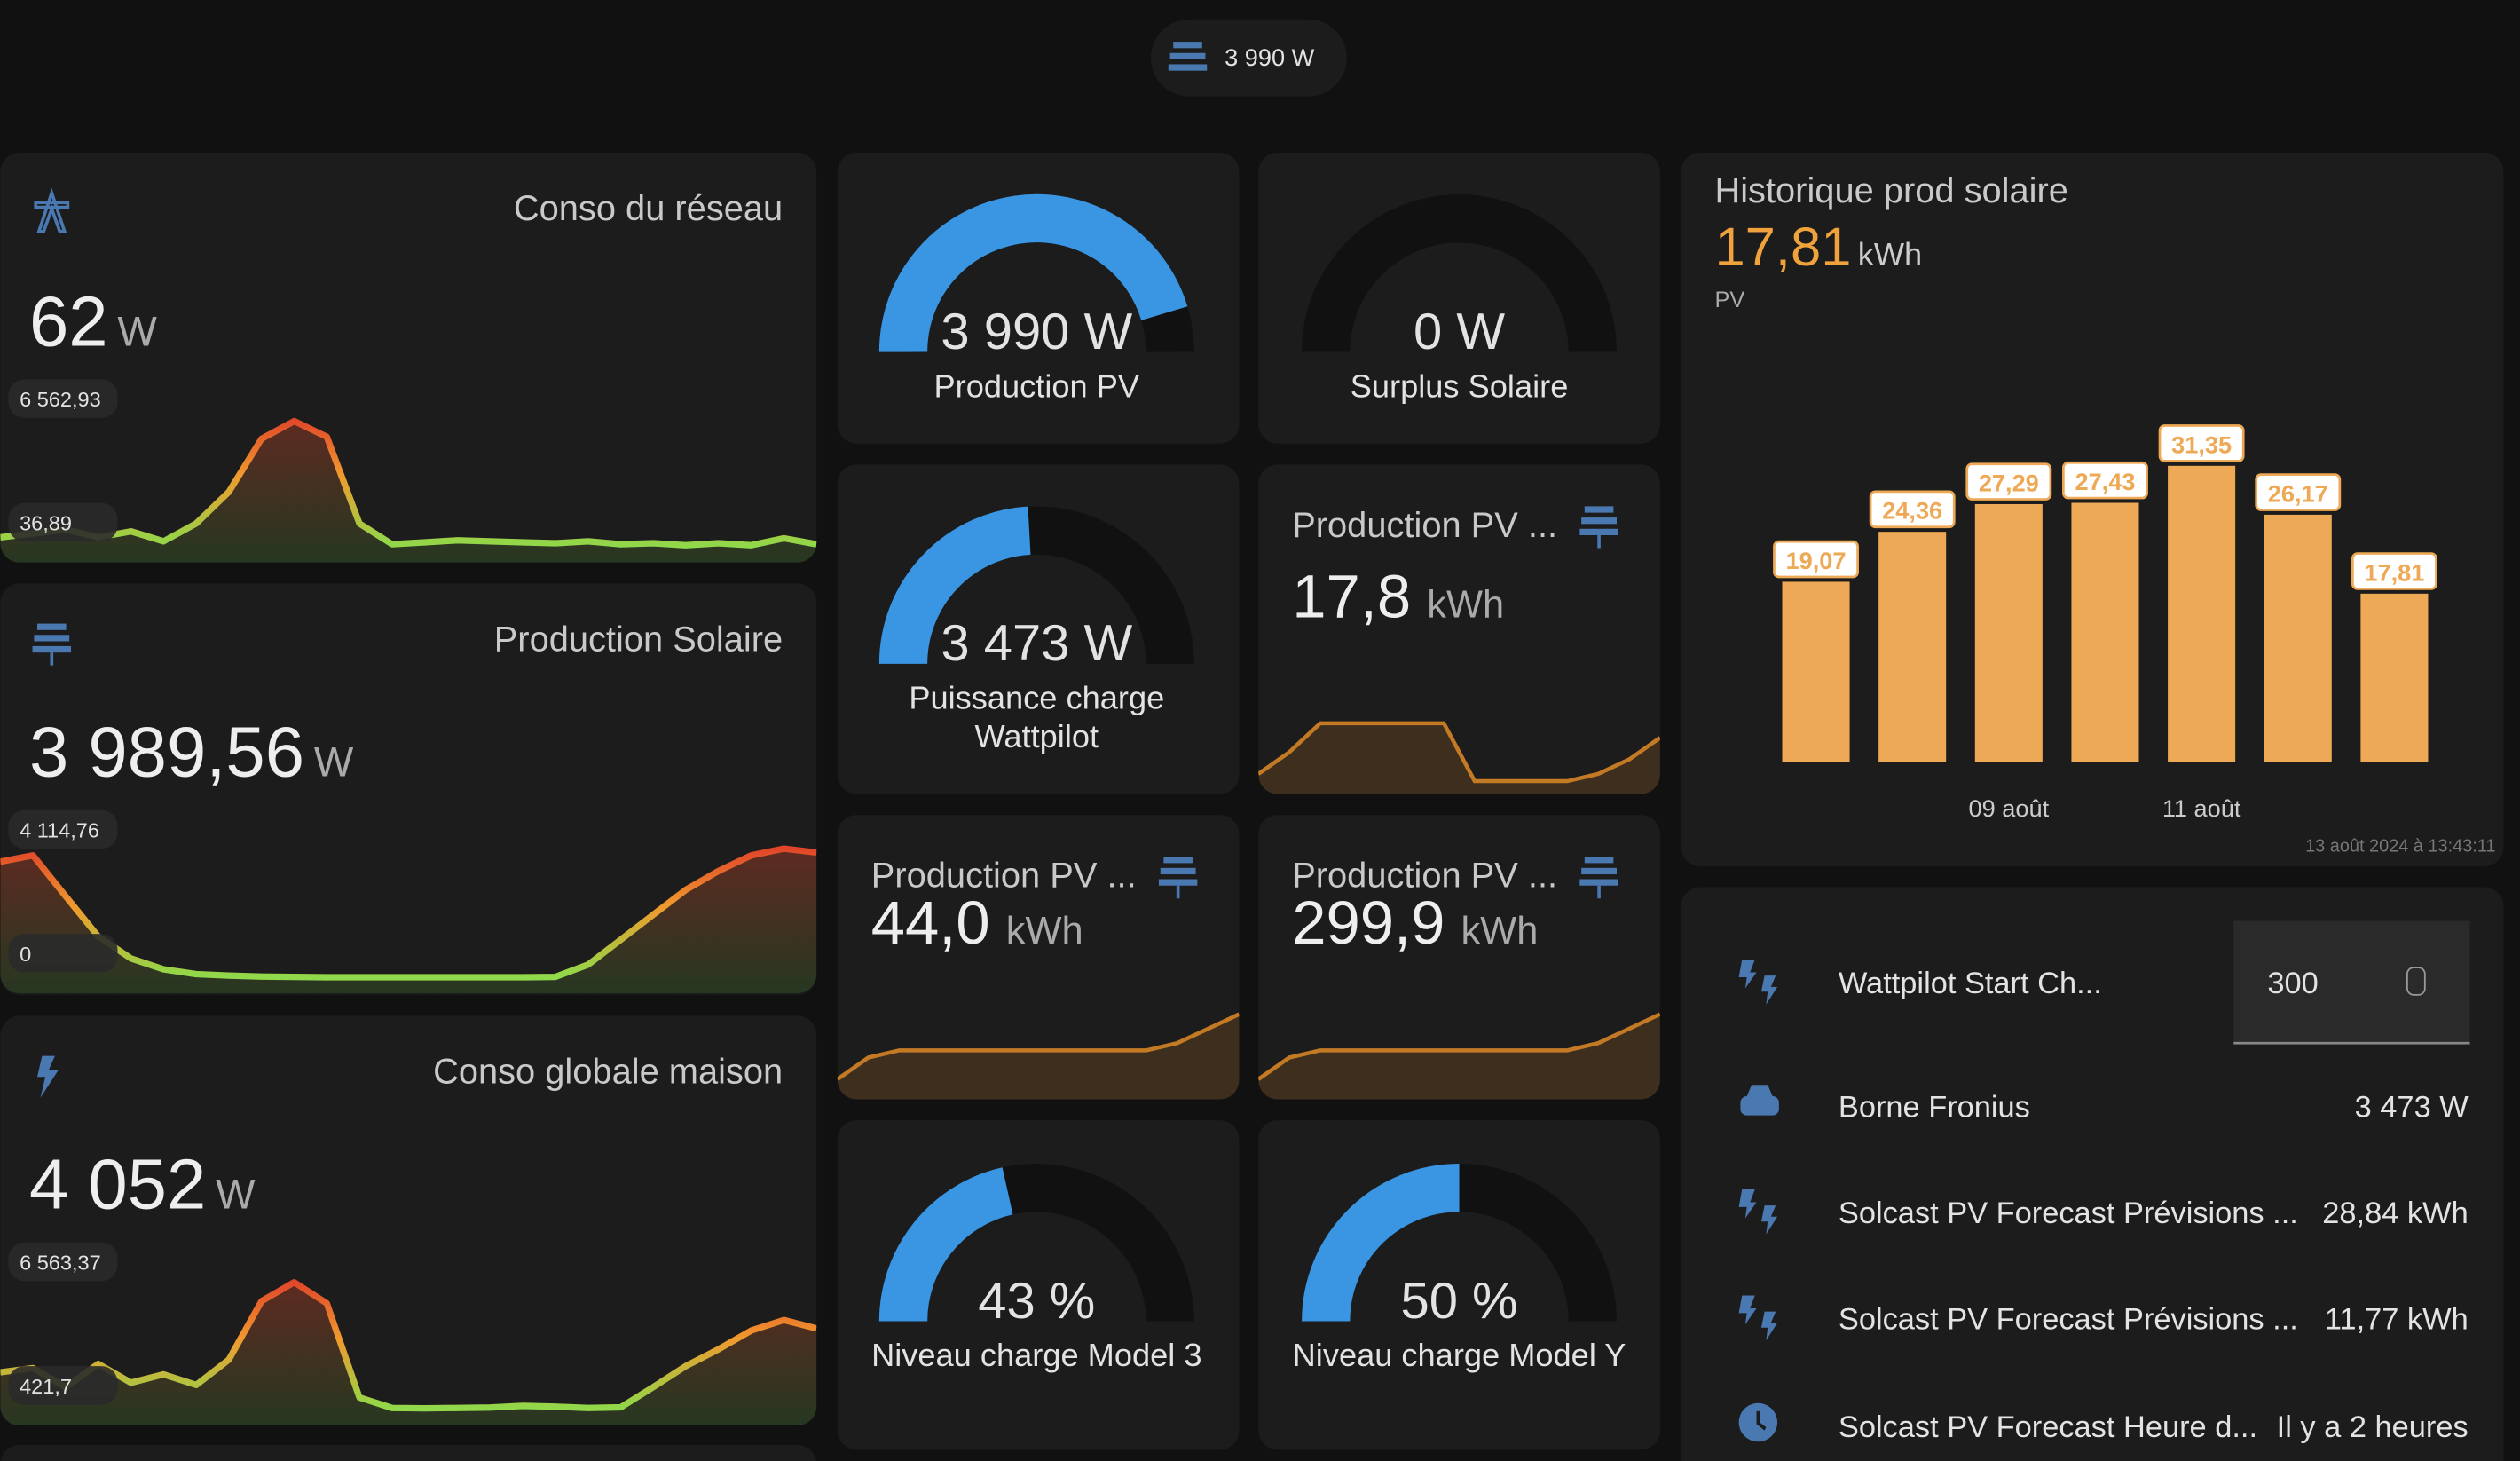 The height and width of the screenshot is (1461, 2520). What do you see at coordinates (1459, 1356) in the screenshot?
I see `gauge-name-box: Niveau charge Model Y` at bounding box center [1459, 1356].